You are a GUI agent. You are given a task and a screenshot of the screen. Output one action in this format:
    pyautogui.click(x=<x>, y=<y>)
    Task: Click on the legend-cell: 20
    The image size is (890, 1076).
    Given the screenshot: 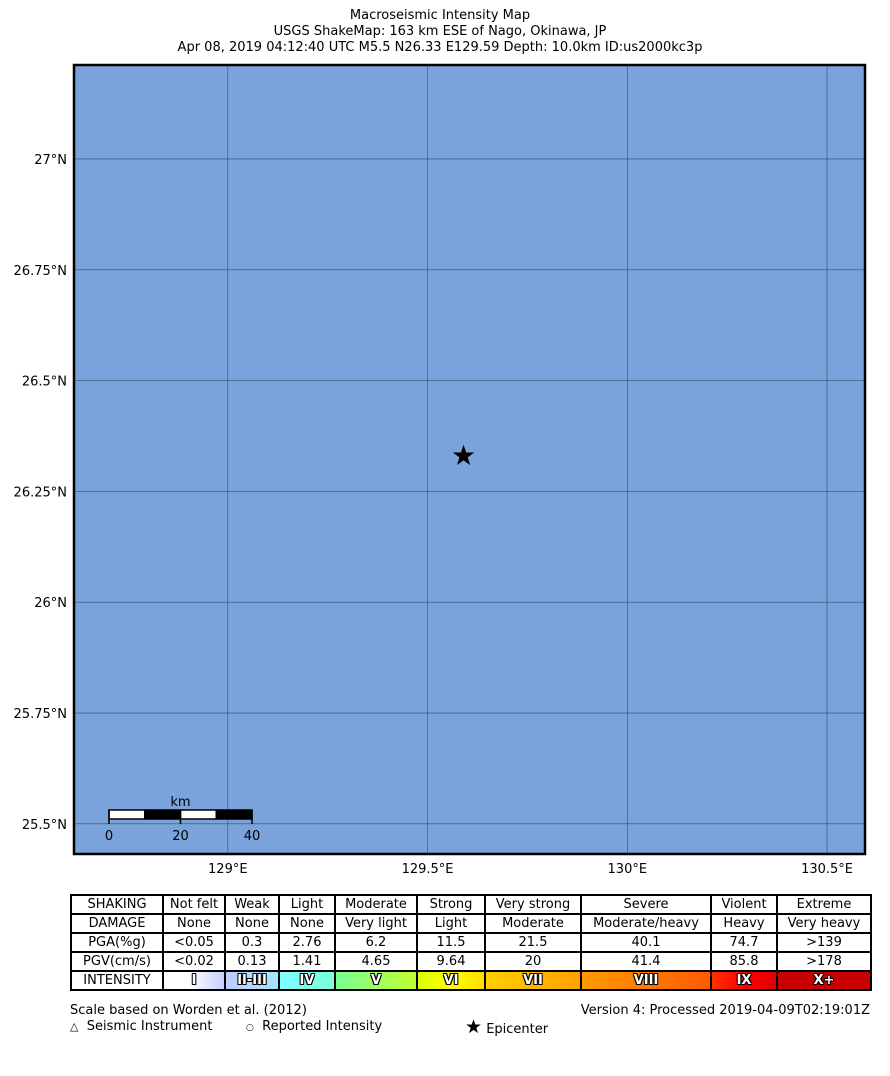 What is the action you would take?
    pyautogui.click(x=533, y=961)
    